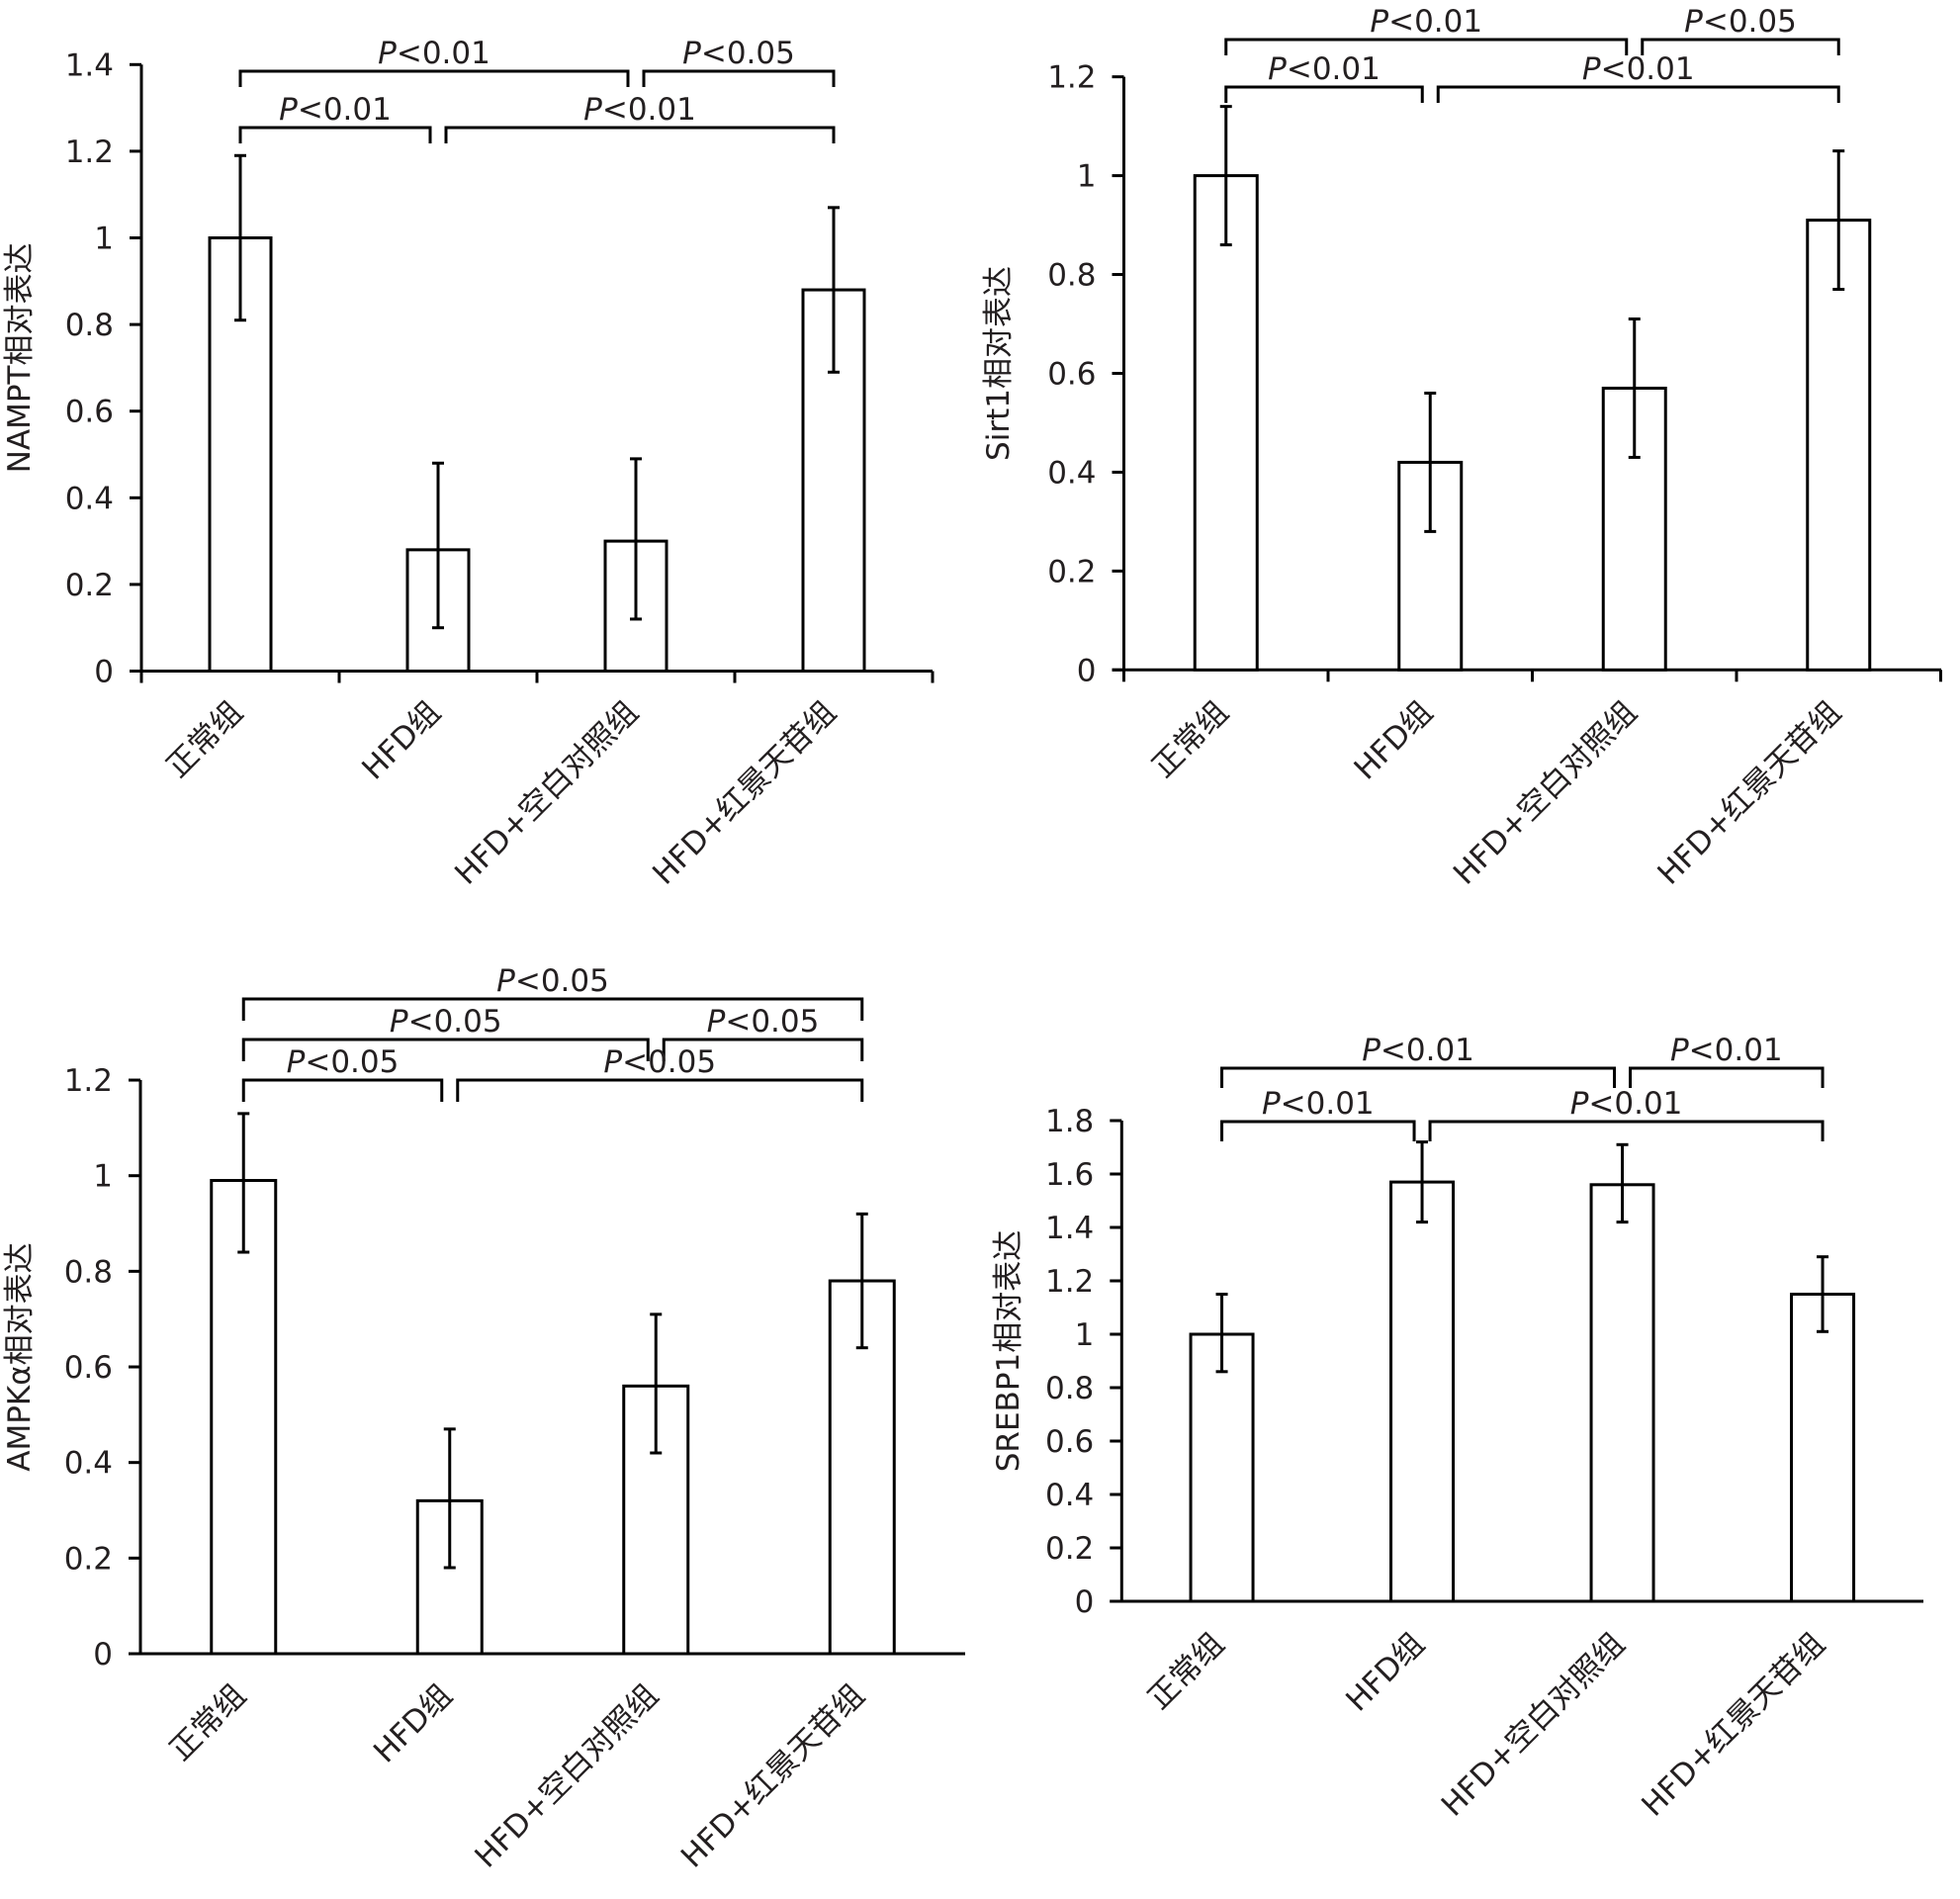 Image resolution: width=1960 pixels, height=1899 pixels. What do you see at coordinates (20, 358) in the screenshot?
I see `y-axis-title: NAMPT相对表达` at bounding box center [20, 358].